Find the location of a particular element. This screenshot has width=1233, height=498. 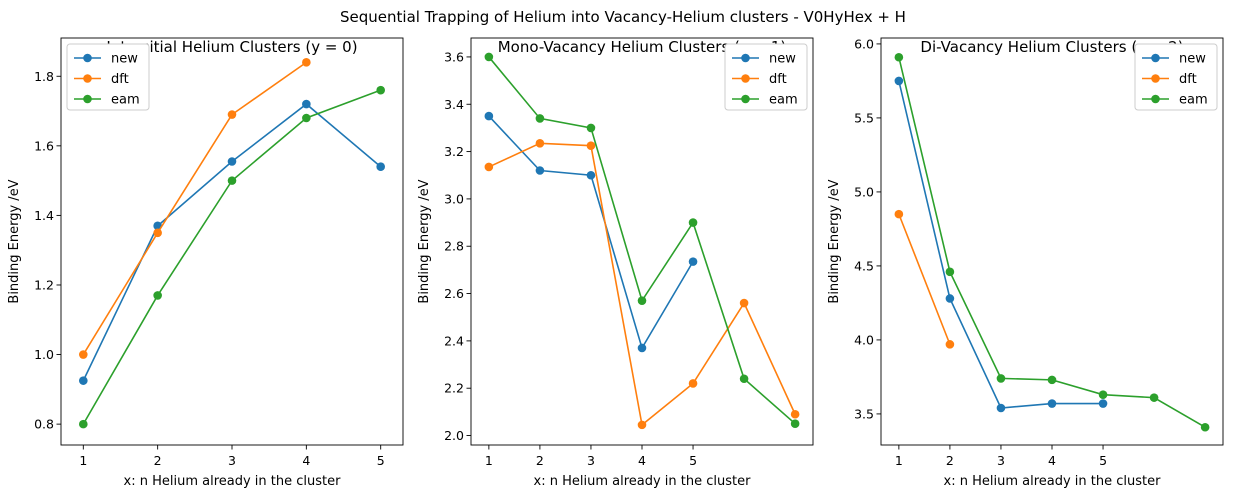

y-tick-label: 0.8 is located at coordinates (44, 424).